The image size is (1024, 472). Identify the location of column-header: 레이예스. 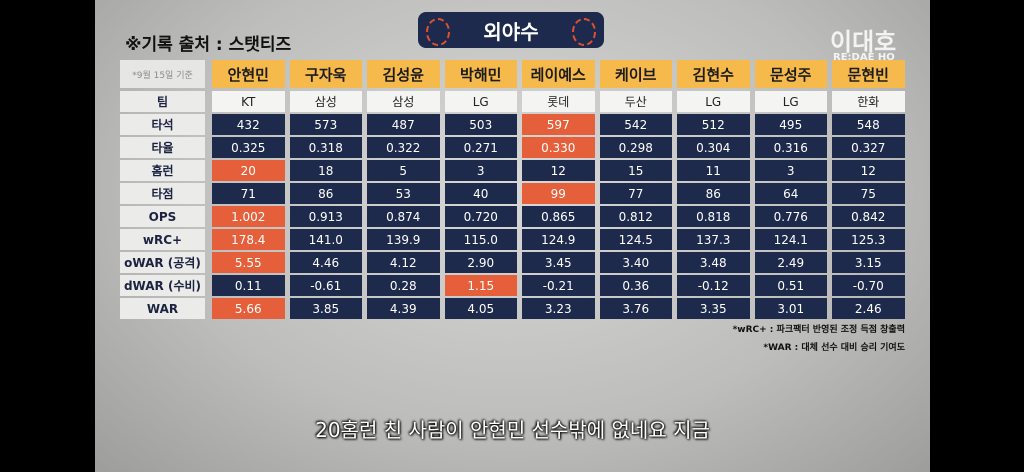
(558, 74).